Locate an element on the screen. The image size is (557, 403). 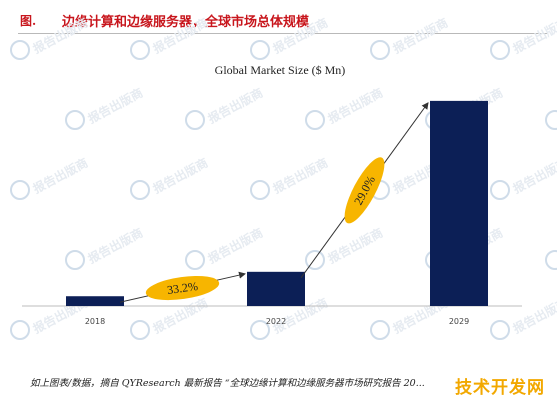
brand-badge: 技术开发网 is located at coordinates (500, 388).